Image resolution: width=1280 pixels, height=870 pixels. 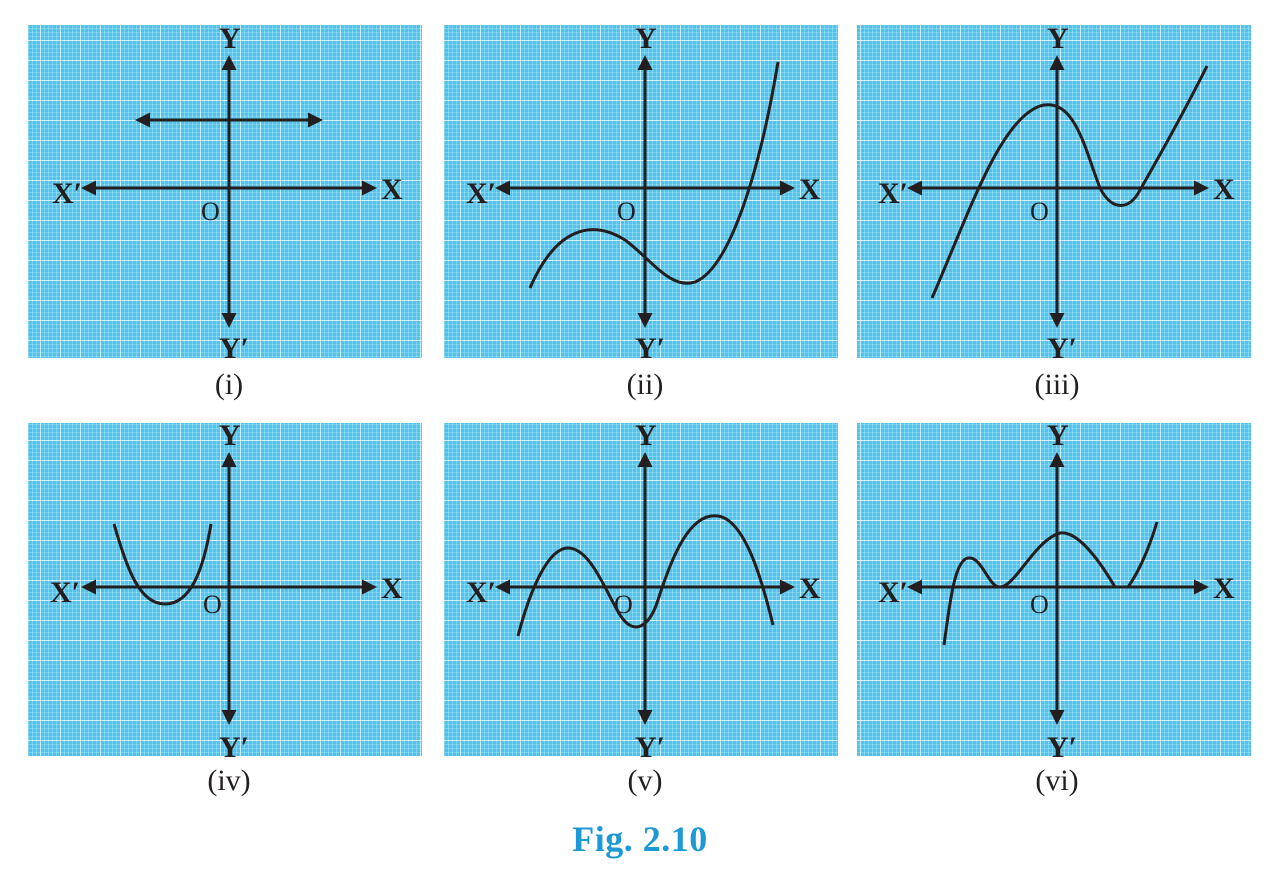 I want to click on cubic-curve-three-roots, so click(x=1069, y=182).